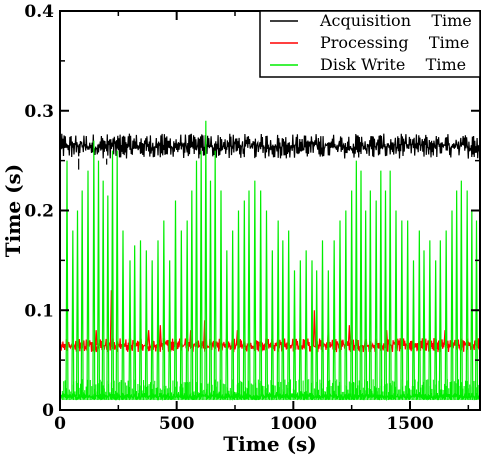  I want to click on legend-label: Disk Write Time, so click(393, 64).